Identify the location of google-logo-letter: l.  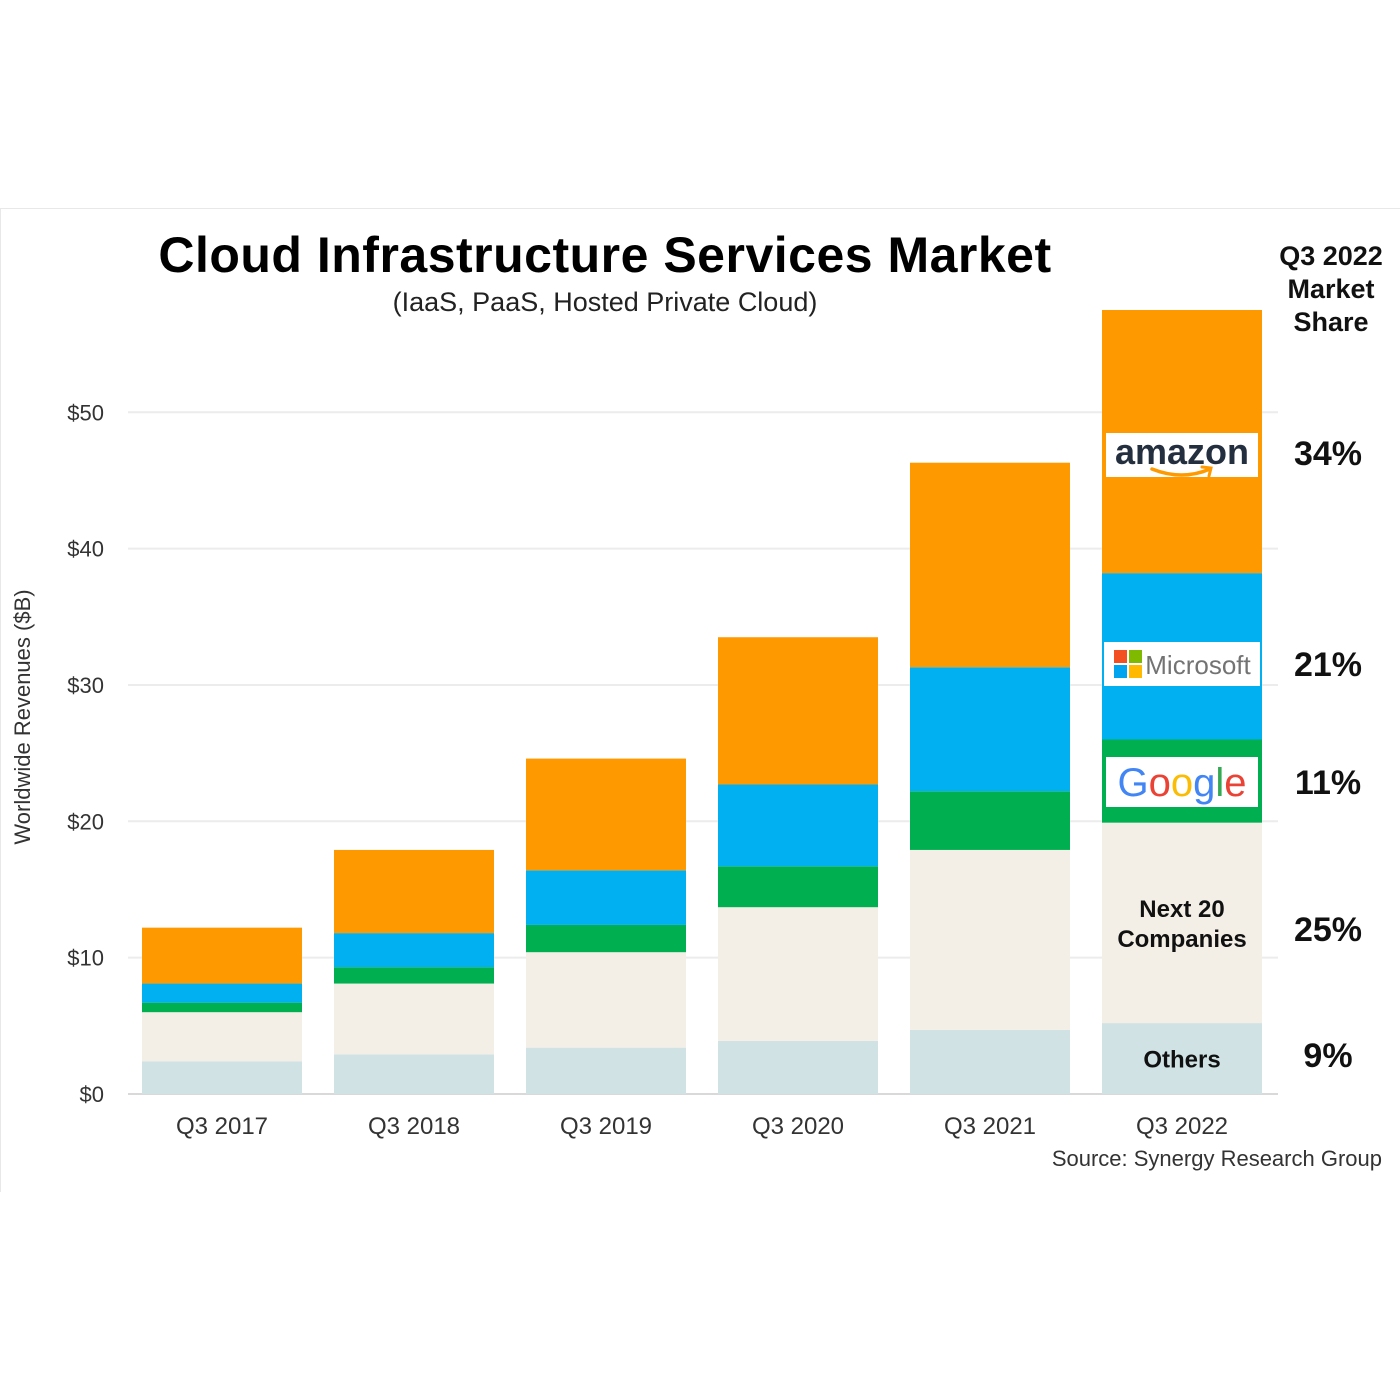
(1219, 783).